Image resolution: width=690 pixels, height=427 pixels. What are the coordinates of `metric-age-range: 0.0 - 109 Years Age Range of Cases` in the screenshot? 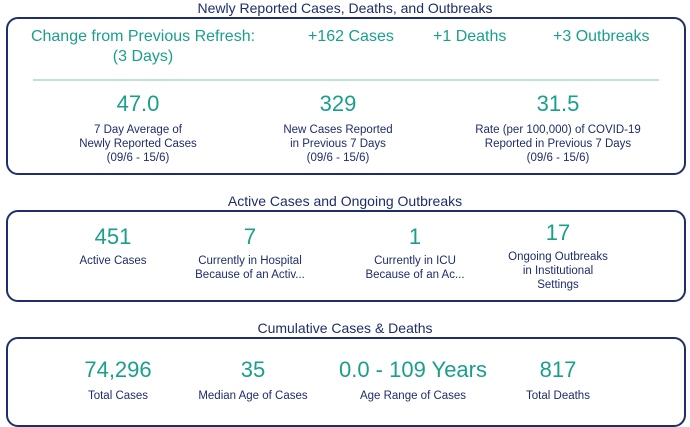 It's located at (413, 380).